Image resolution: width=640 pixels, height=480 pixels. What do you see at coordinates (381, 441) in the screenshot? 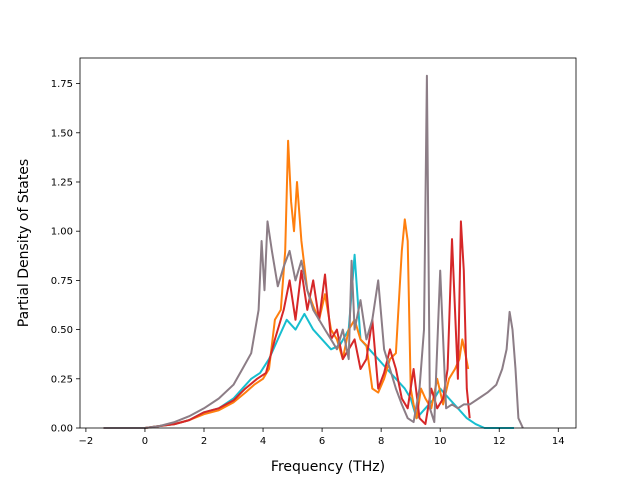
I see `x-tick-label: 8` at bounding box center [381, 441].